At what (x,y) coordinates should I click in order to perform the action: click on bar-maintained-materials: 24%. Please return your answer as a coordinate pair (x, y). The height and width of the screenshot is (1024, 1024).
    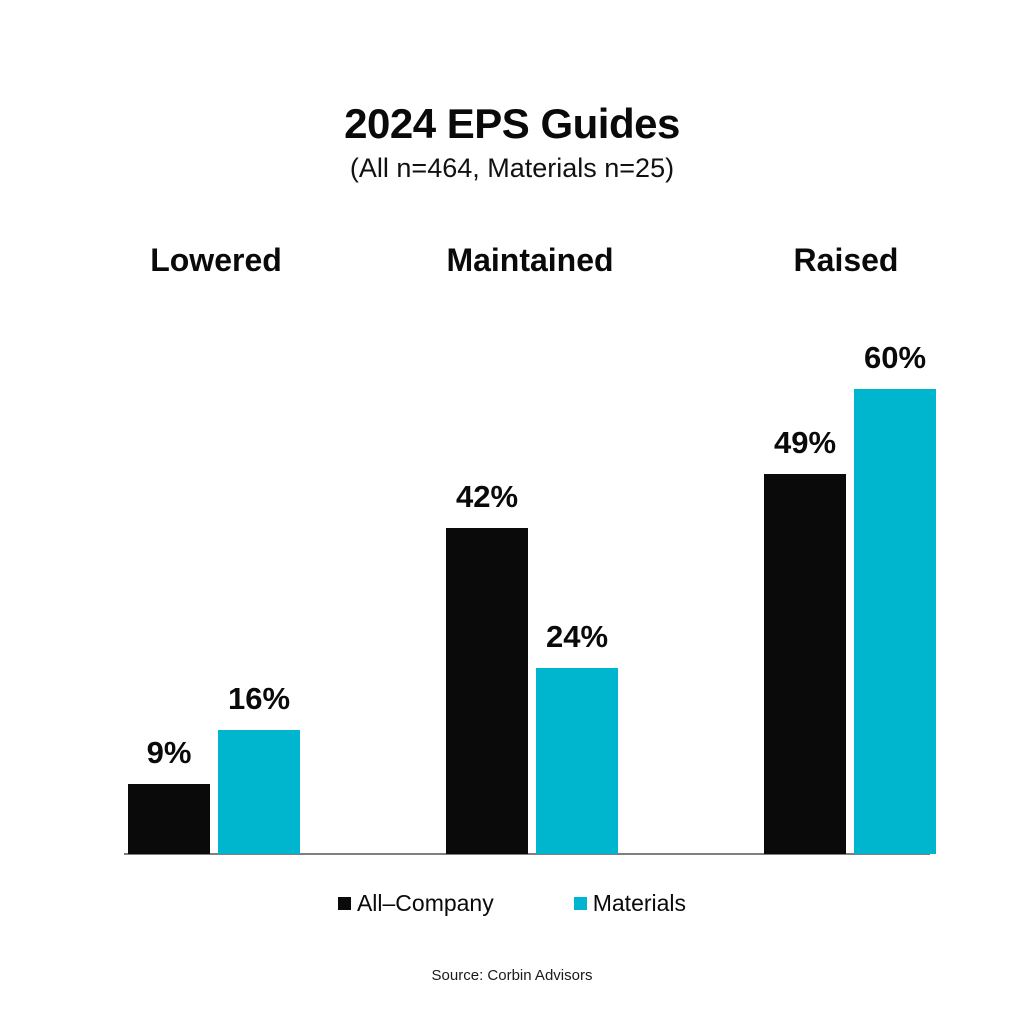
    Looking at the image, I should click on (577, 737).